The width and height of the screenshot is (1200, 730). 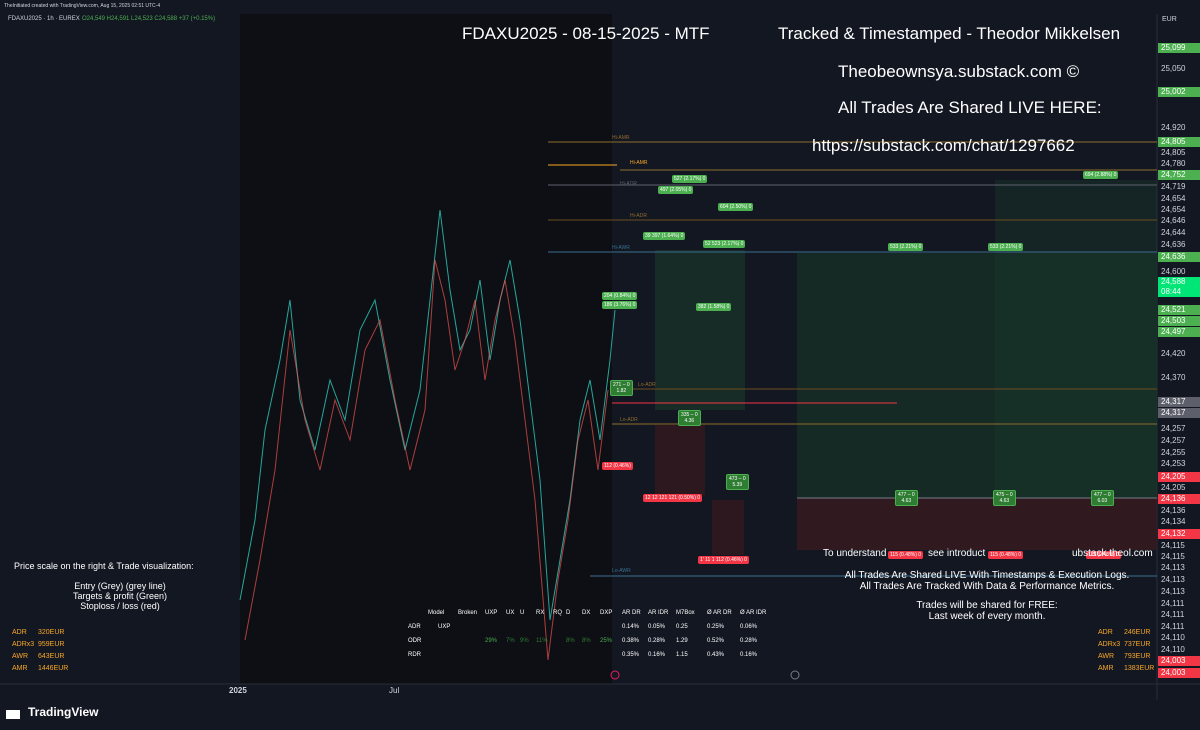 What do you see at coordinates (629, 420) in the screenshot?
I see `level-label: Lo-ADR` at bounding box center [629, 420].